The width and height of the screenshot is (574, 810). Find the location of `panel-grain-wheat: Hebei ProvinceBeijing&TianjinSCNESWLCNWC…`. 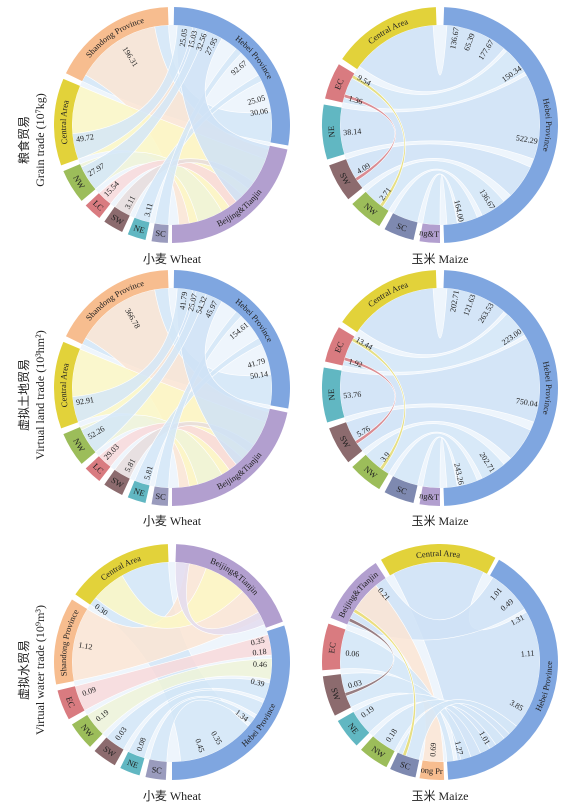

panel-grain-wheat: Hebei ProvinceBeijing&TianjinSCNESWLCNWC… is located at coordinates (171, 125).